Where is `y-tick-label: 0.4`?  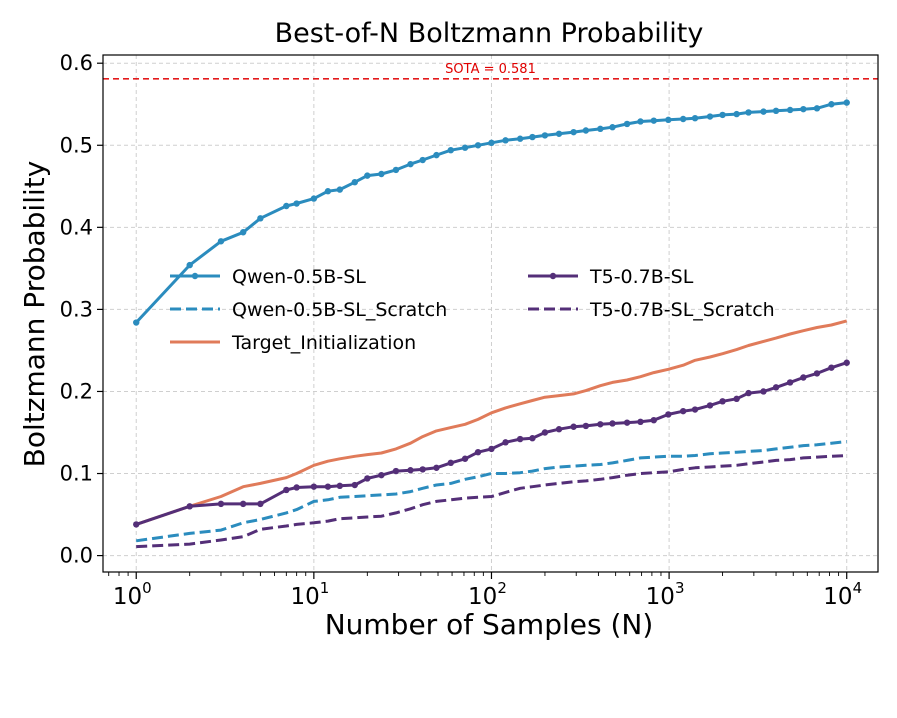 y-tick-label: 0.4 is located at coordinates (76, 227).